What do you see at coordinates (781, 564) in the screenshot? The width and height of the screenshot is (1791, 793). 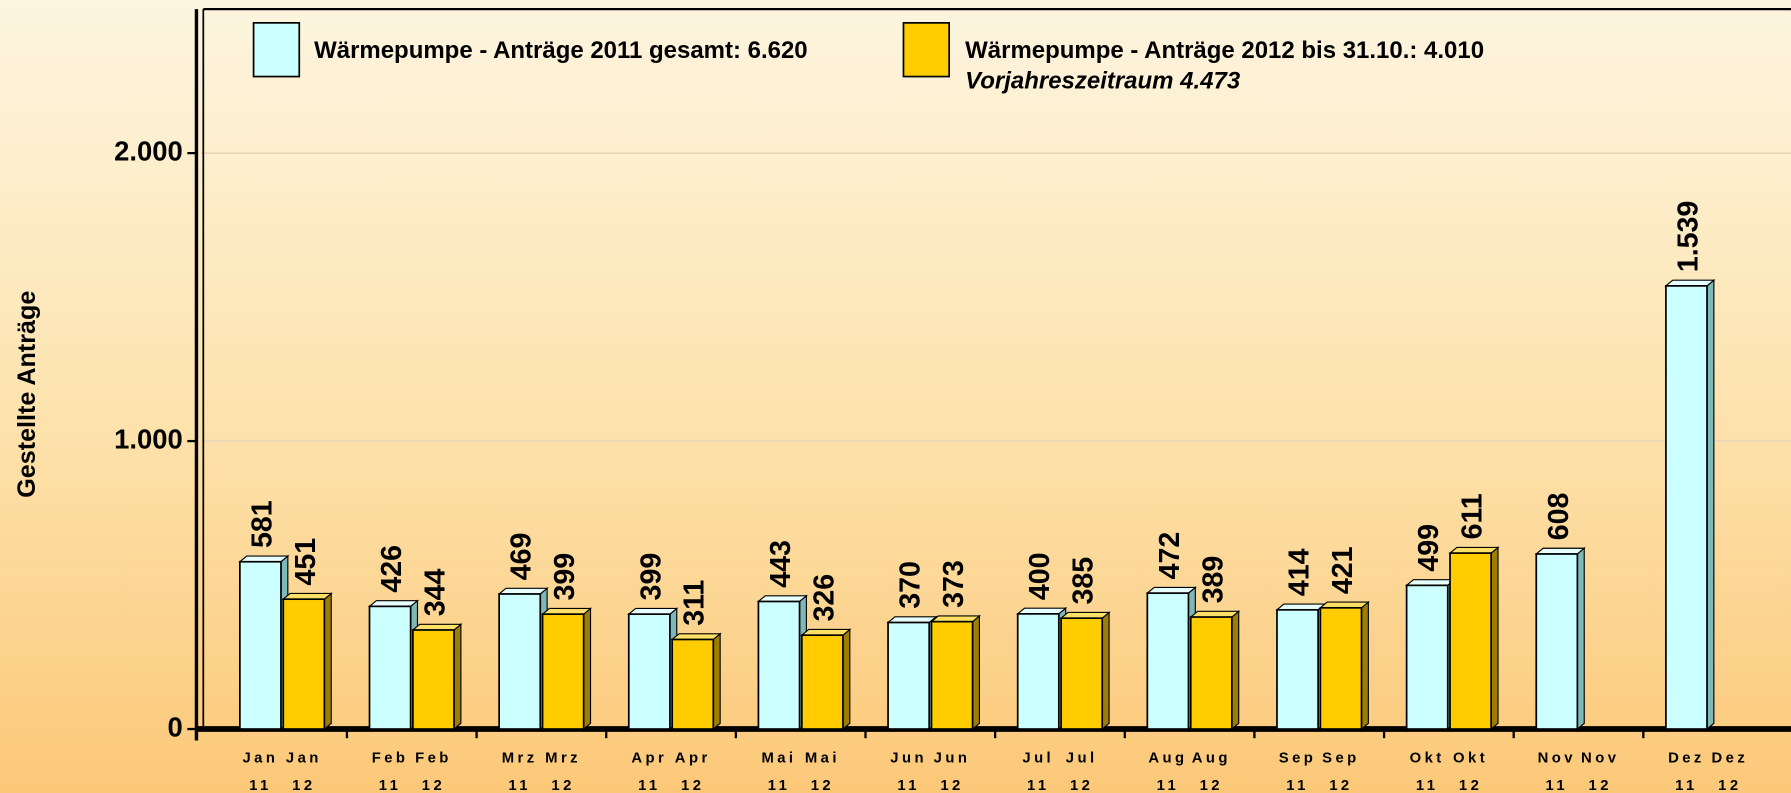 I see `value-label: 443` at bounding box center [781, 564].